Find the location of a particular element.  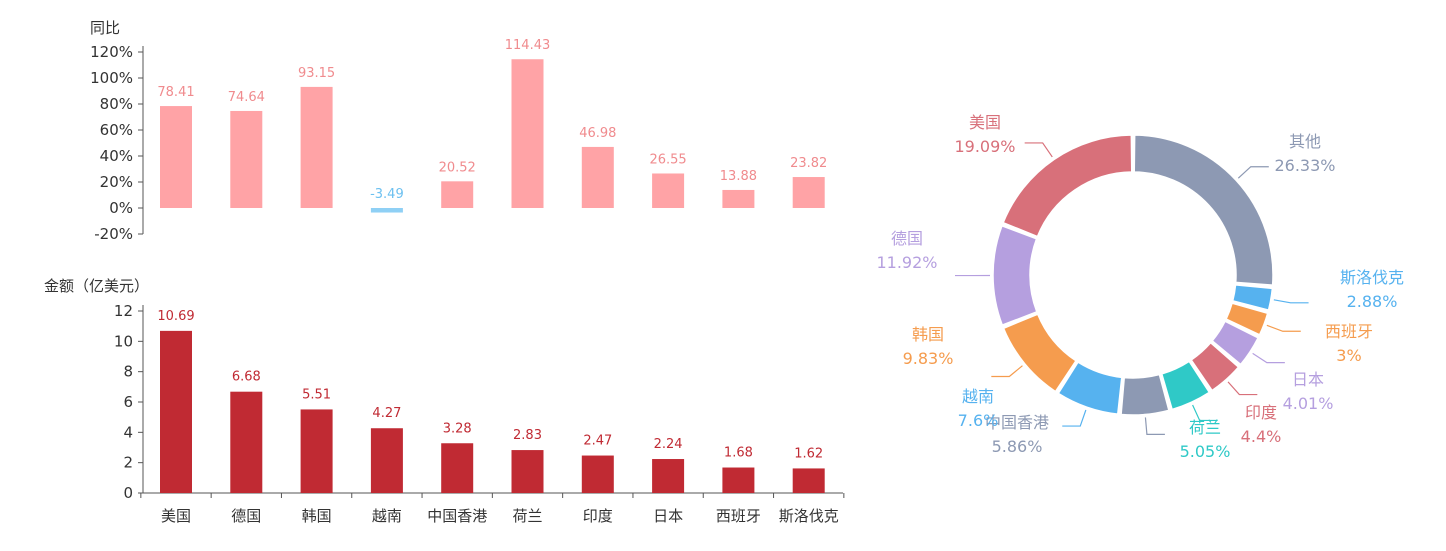

donut-slice-percent: 26.33% is located at coordinates (1304, 165).